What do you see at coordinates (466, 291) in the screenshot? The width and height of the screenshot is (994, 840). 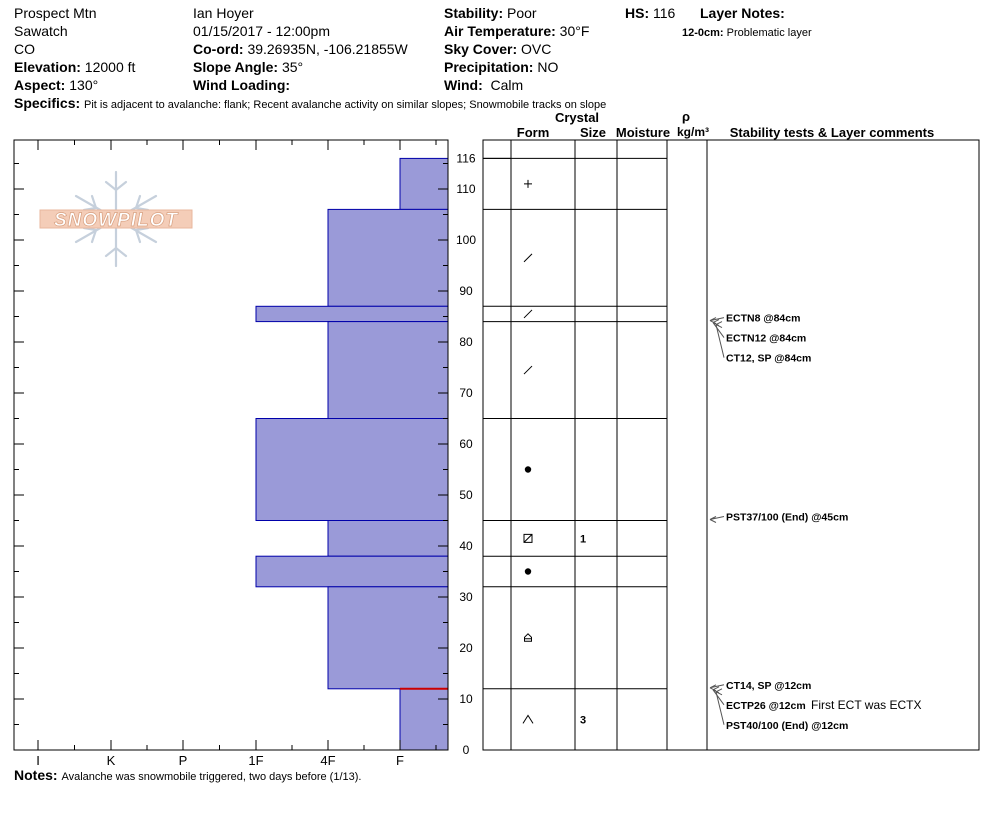 I see `depth-label: 90` at bounding box center [466, 291].